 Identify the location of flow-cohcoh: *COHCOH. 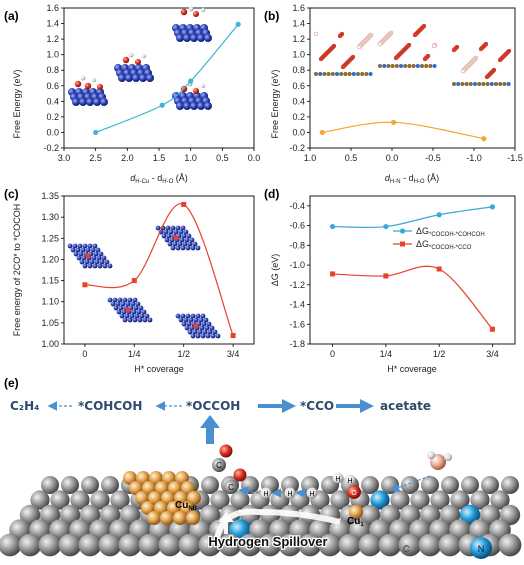
(110, 406).